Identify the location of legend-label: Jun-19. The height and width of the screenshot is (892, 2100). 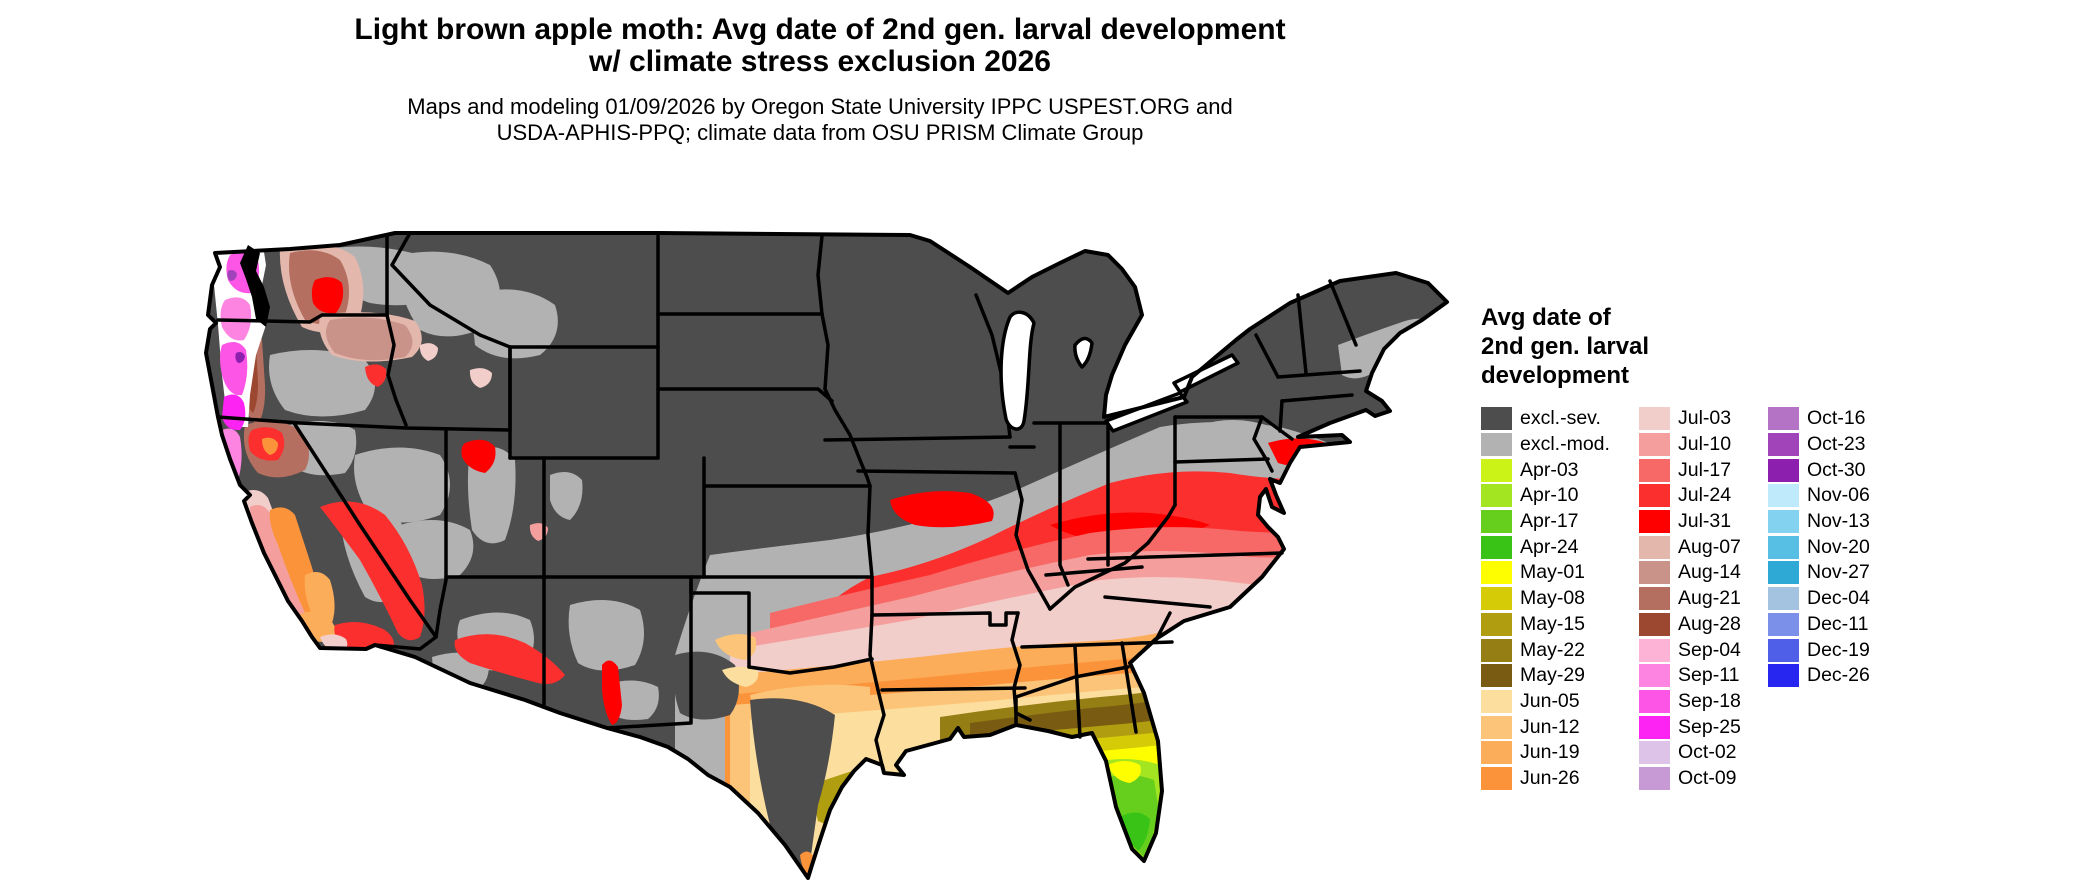
(1550, 752).